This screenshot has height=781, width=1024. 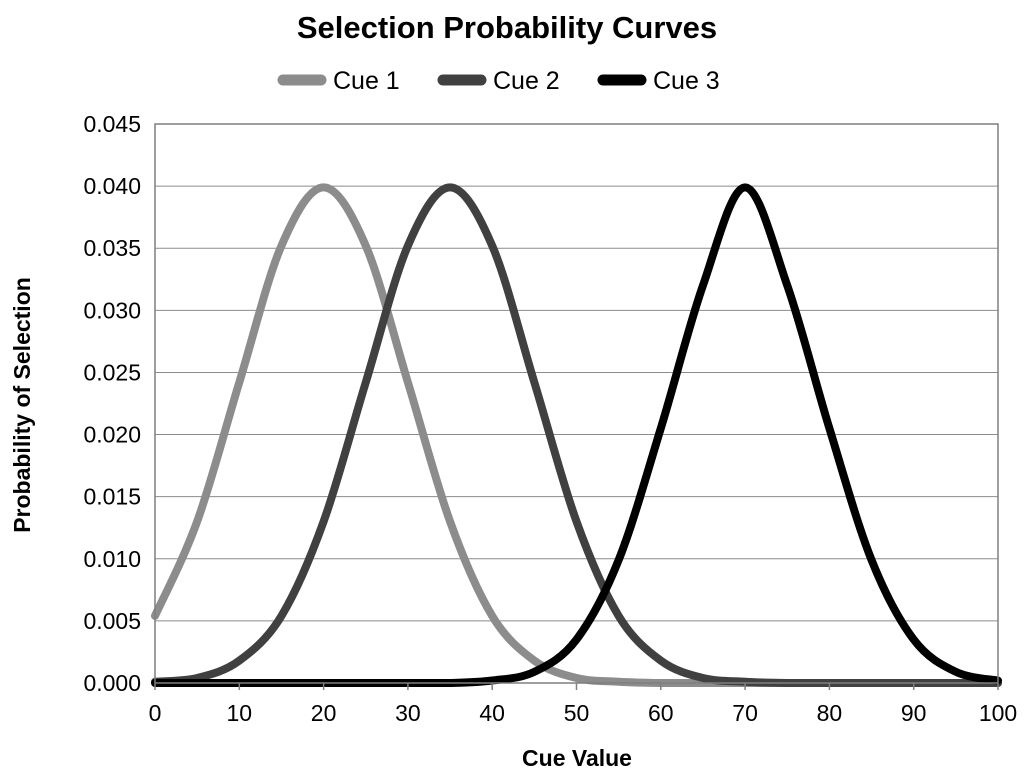 I want to click on legend-label-cue-1: Cue 1, so click(x=366, y=81).